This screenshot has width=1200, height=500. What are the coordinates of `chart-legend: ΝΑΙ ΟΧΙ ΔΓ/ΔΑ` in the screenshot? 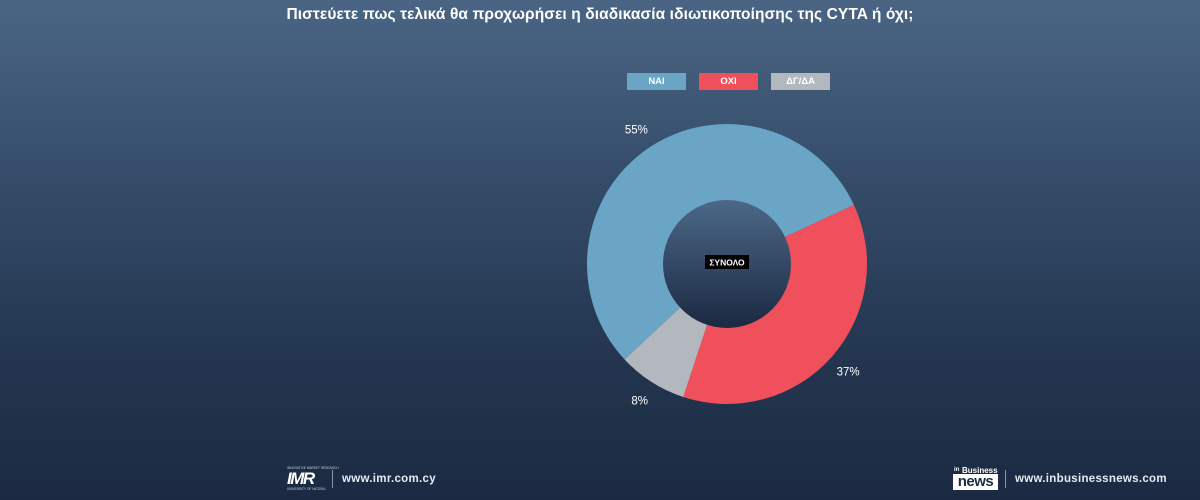 It's located at (732, 81).